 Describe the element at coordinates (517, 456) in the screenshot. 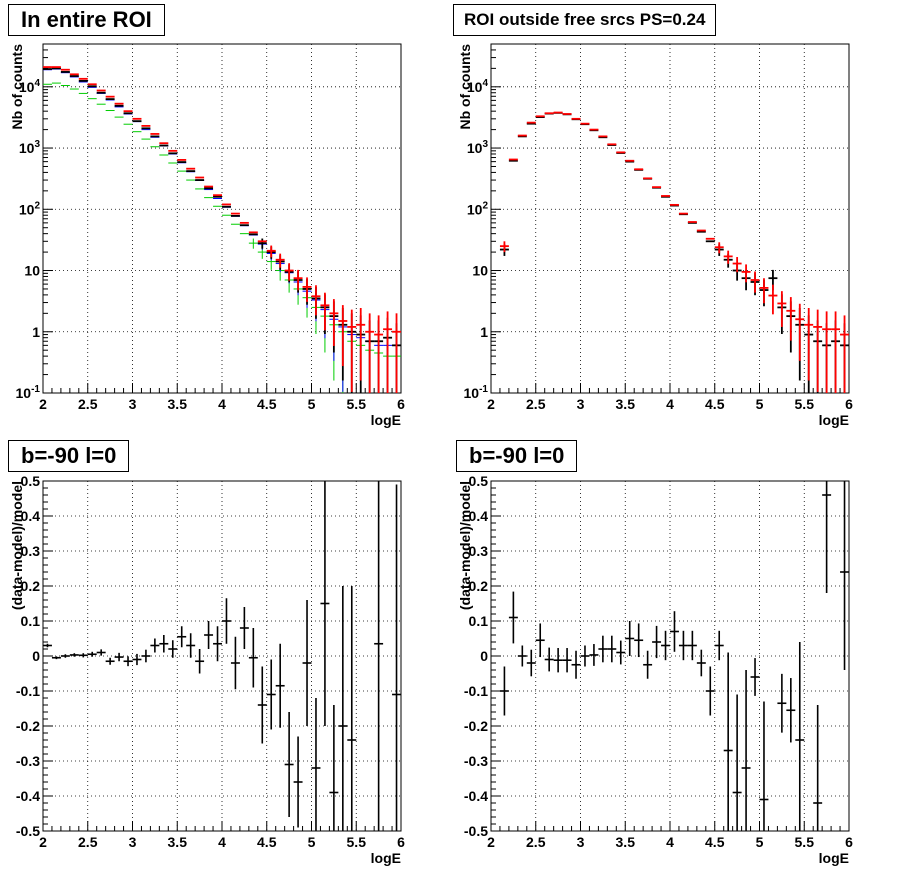

I see `chart-title-bottom-right: b=-90 l=0` at that location.